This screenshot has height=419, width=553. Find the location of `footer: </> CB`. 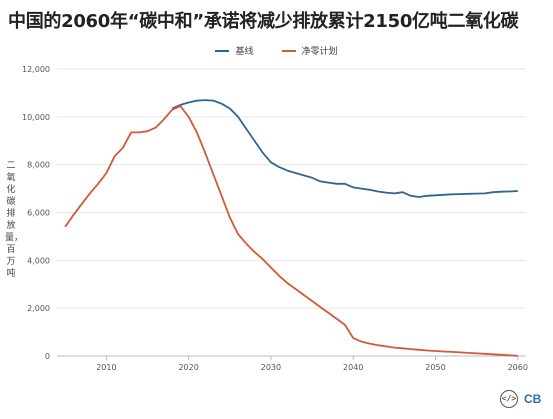

footer: </> CB is located at coordinates (520, 399).